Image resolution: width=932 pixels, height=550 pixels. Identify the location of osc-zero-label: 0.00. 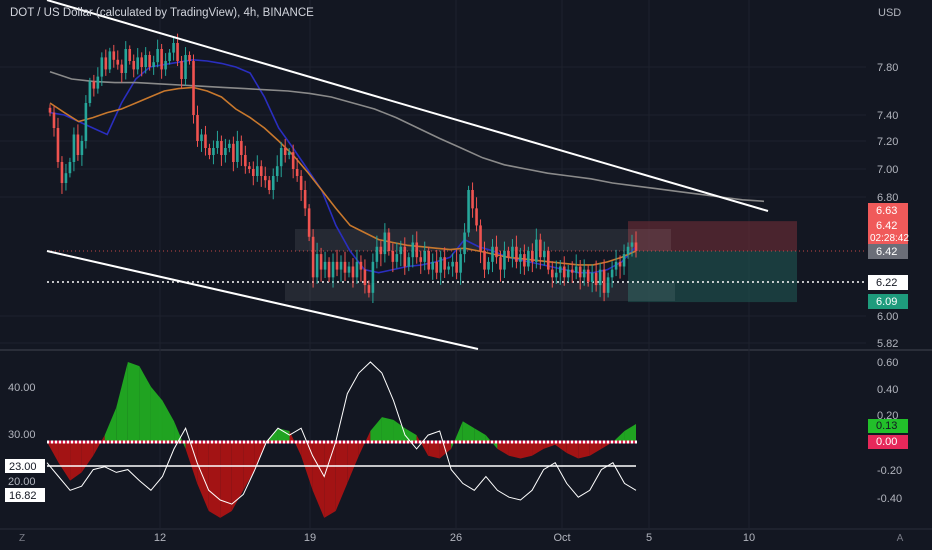
(886, 442).